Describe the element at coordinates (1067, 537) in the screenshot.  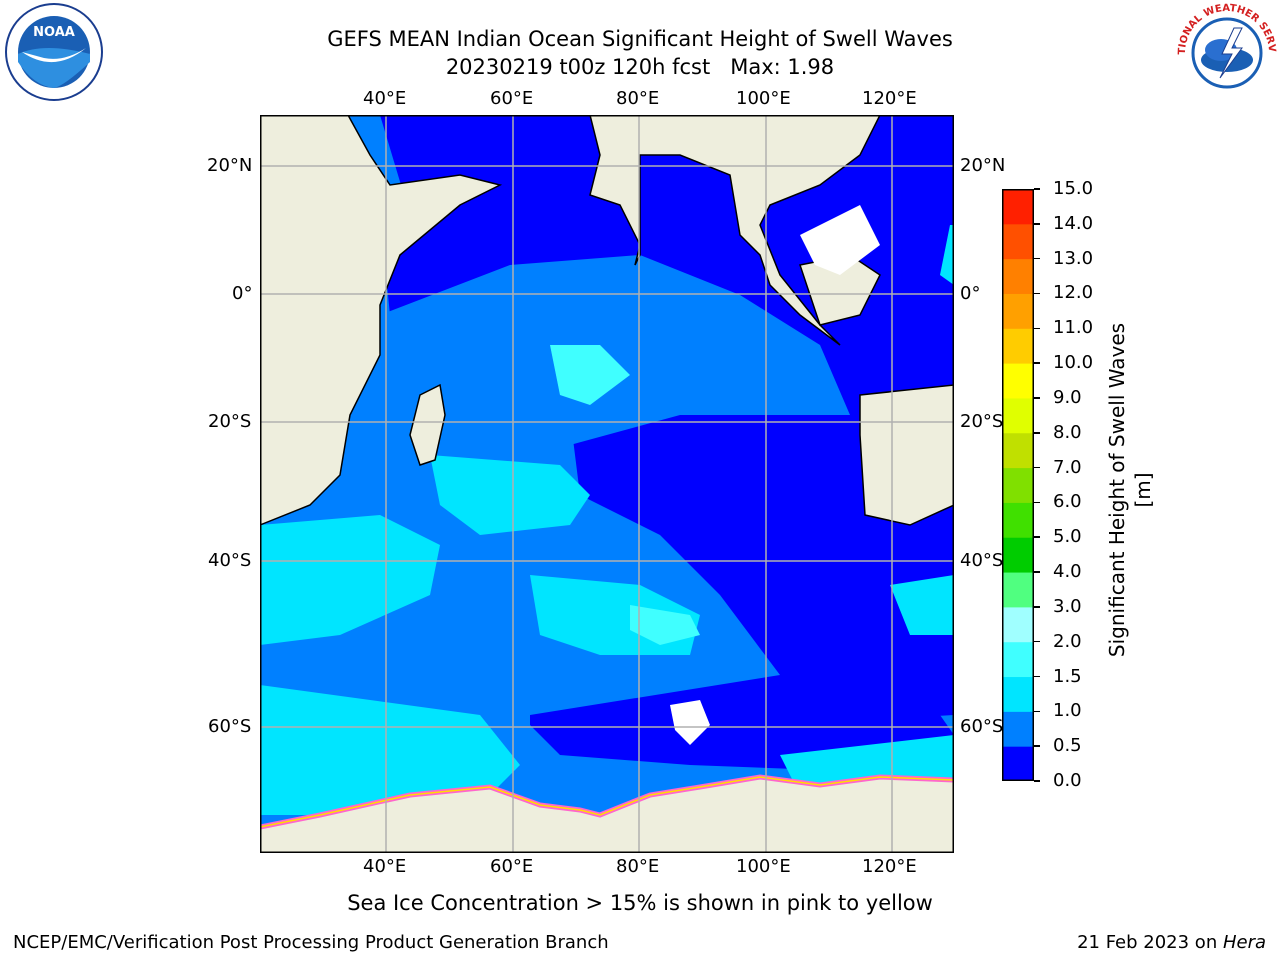
I see `colorbar-tick-label: 5.0` at that location.